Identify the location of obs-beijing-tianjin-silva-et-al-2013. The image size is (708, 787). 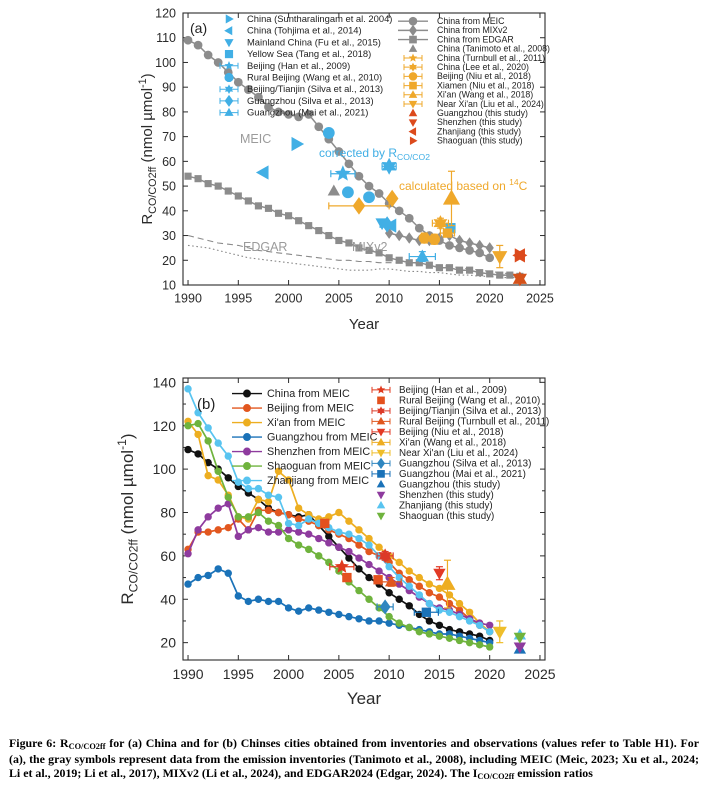
(385, 556).